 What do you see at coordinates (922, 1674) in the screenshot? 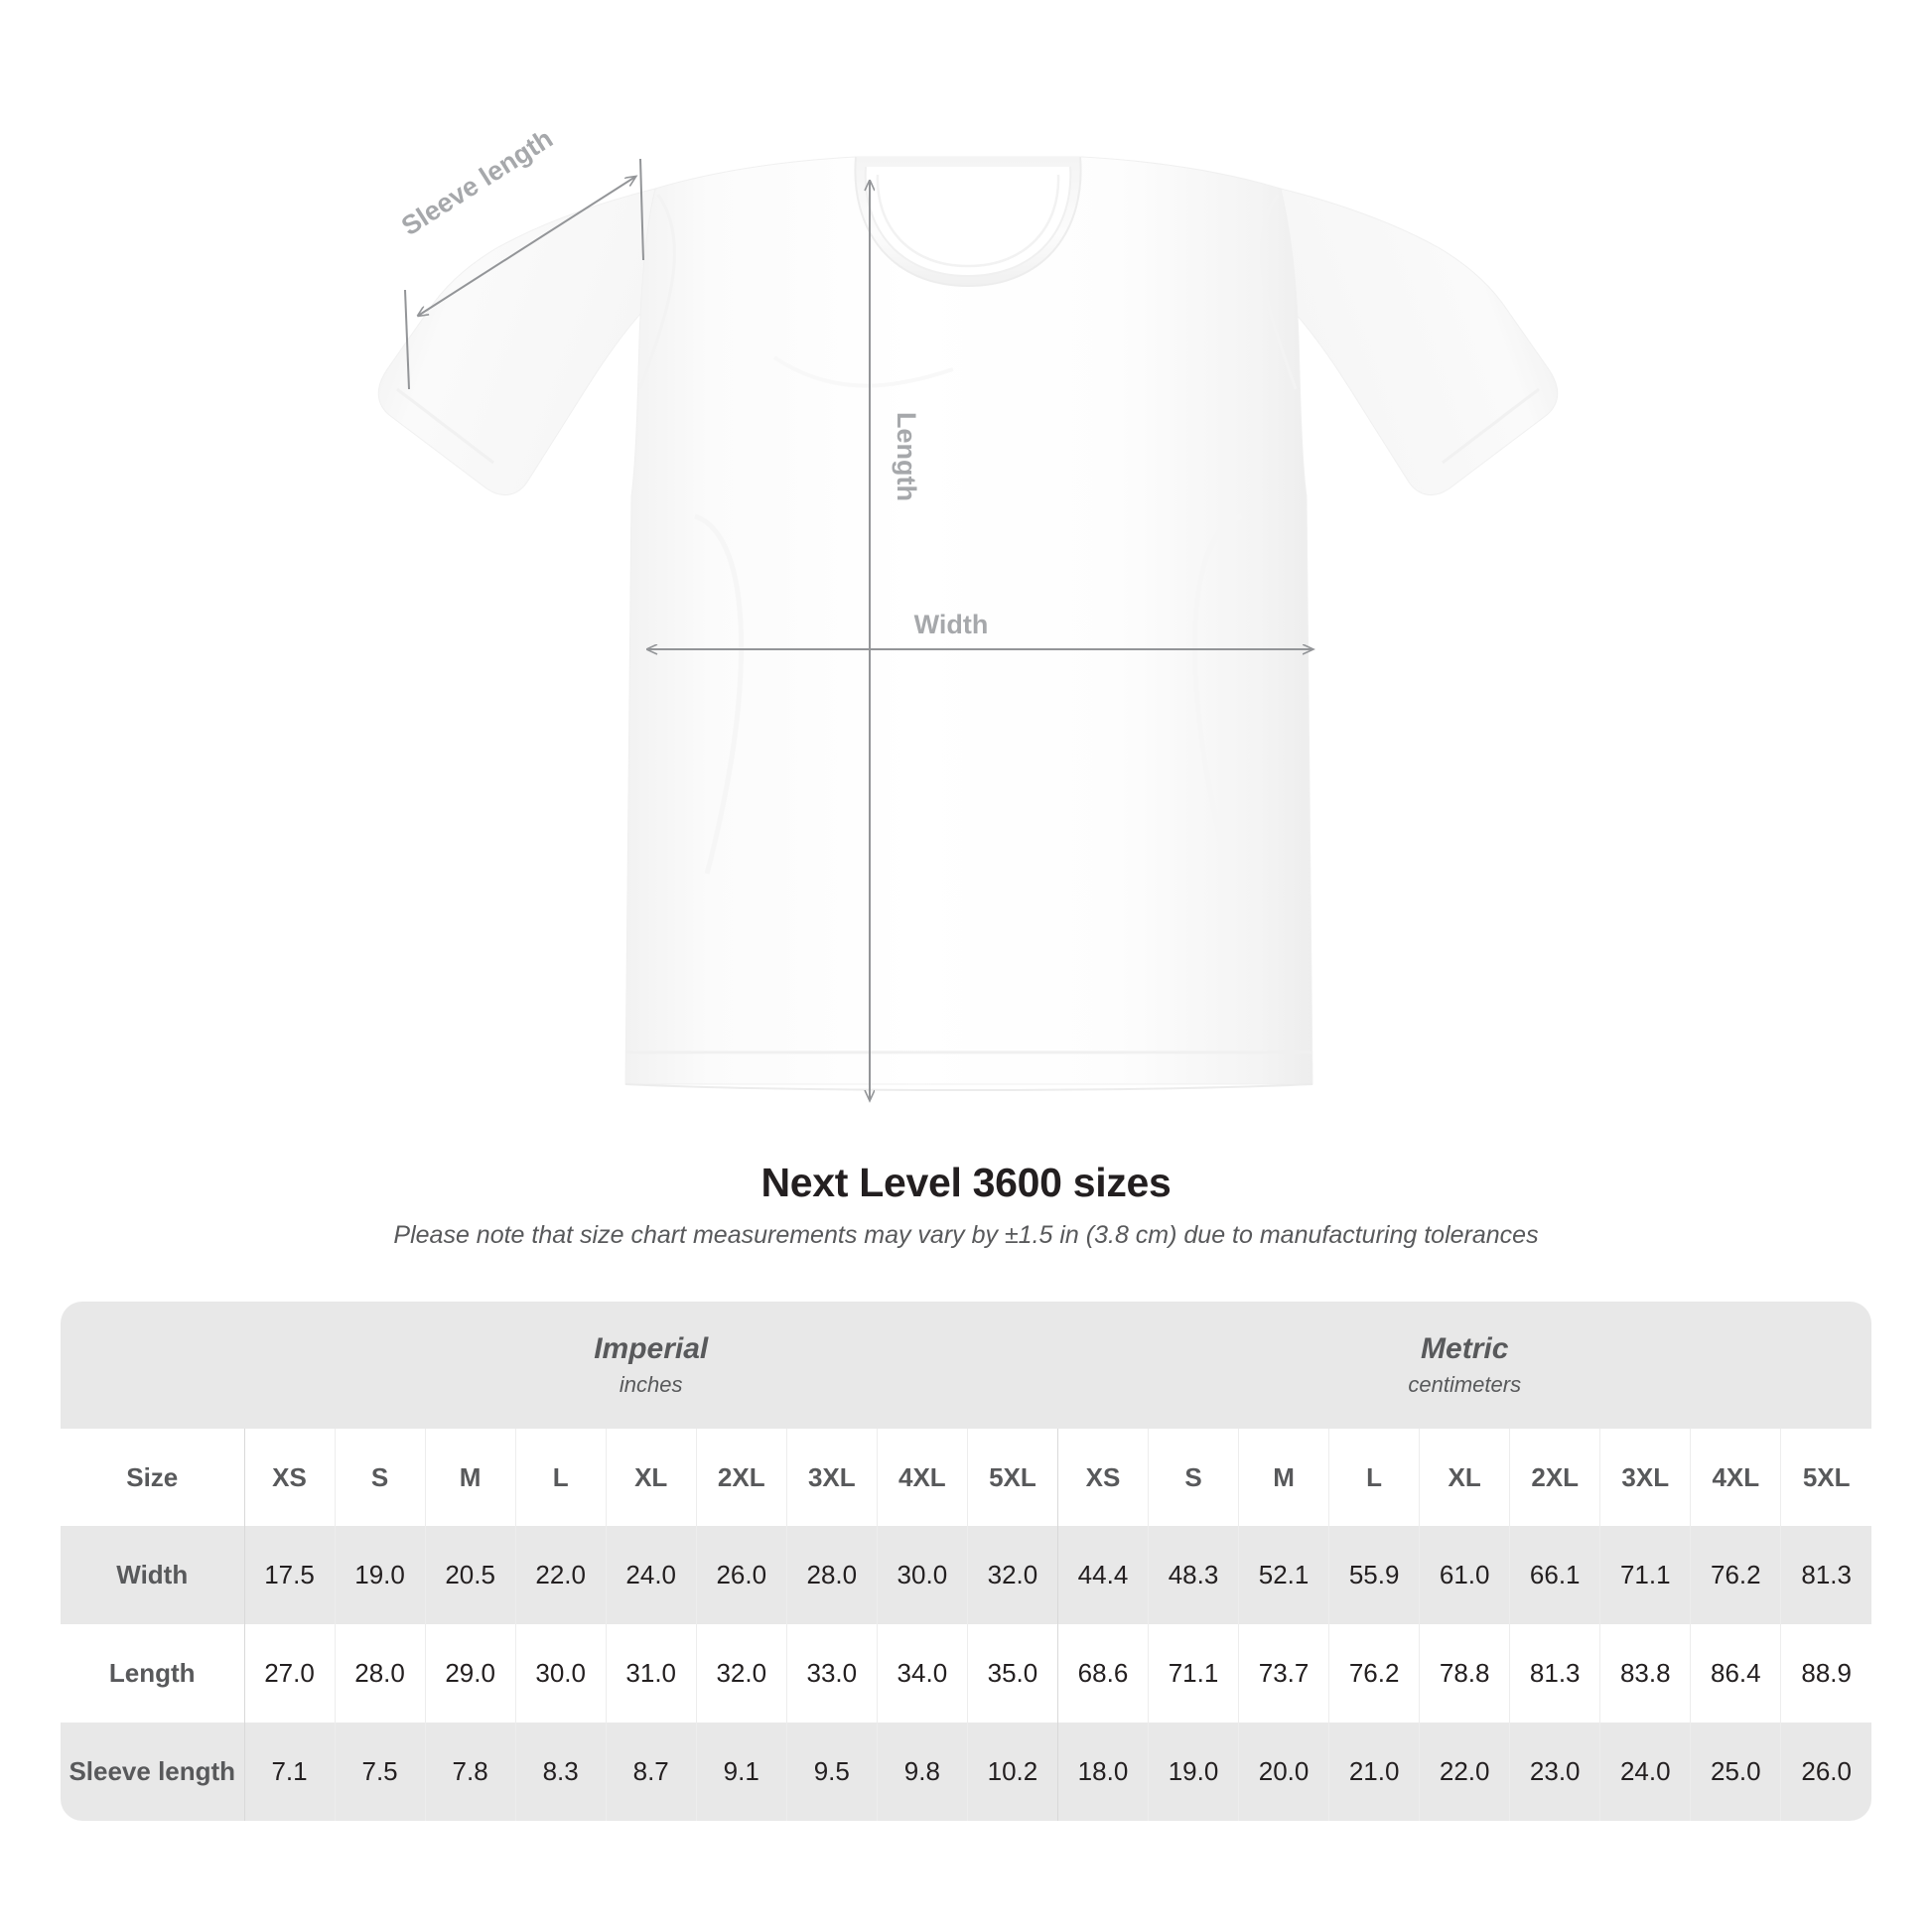
I see `cell-length-imperial-4xl: 34.0` at bounding box center [922, 1674].